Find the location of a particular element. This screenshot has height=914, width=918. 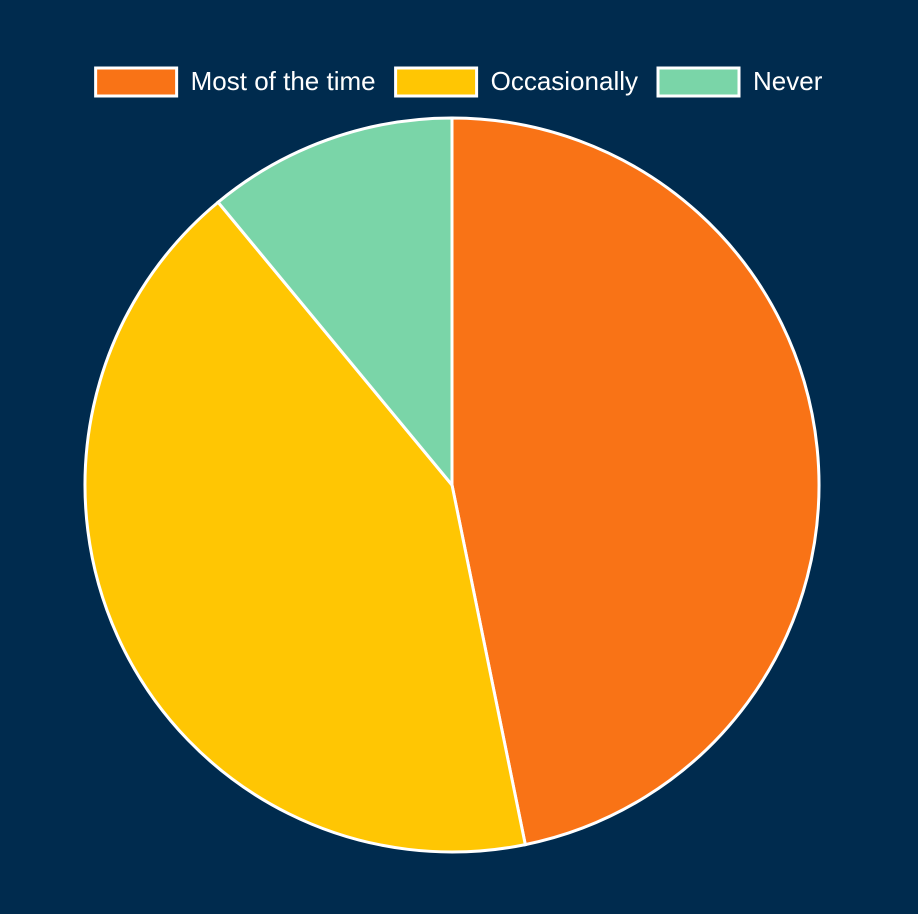

pie-slice is located at coordinates (334, 303).